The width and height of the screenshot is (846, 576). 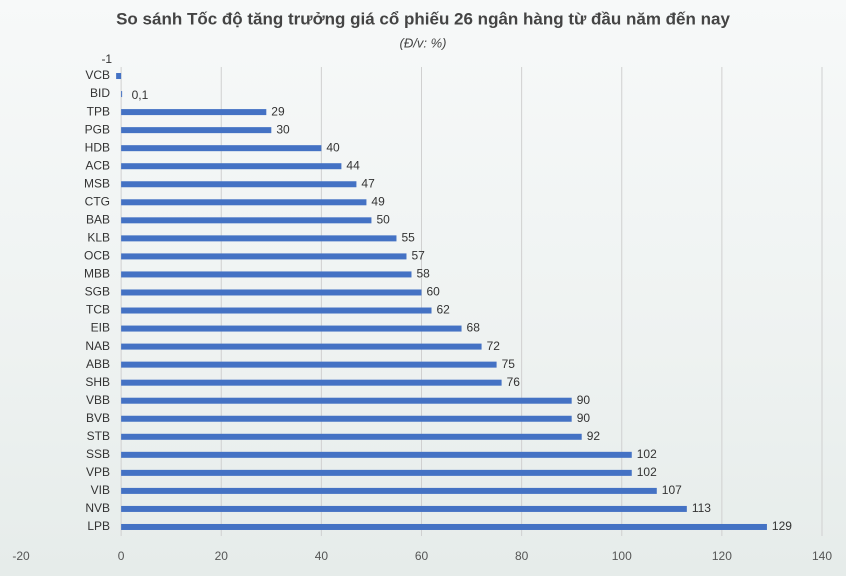 I want to click on value-label: 55, so click(x=408, y=238).